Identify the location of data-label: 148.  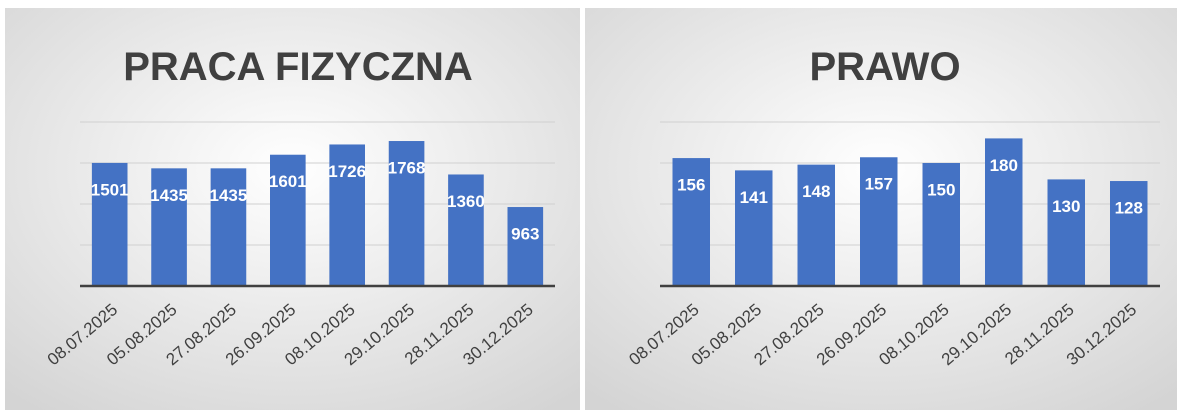
(816, 191).